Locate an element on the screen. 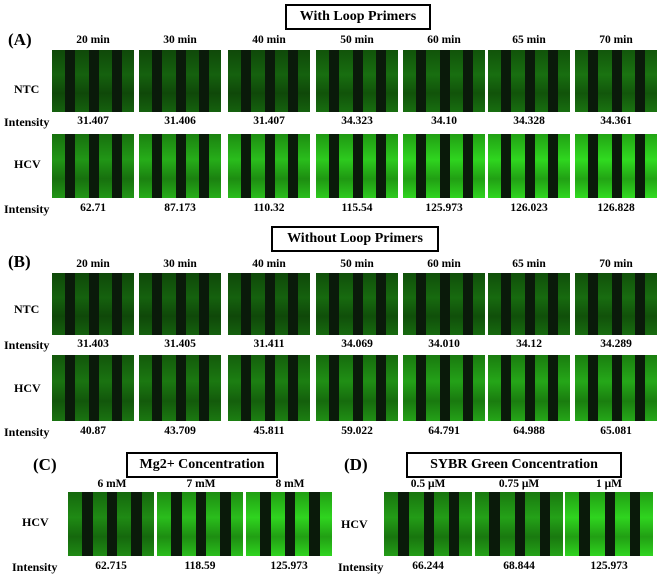  mg-conc-label-2: 8 mM is located at coordinates (290, 484).